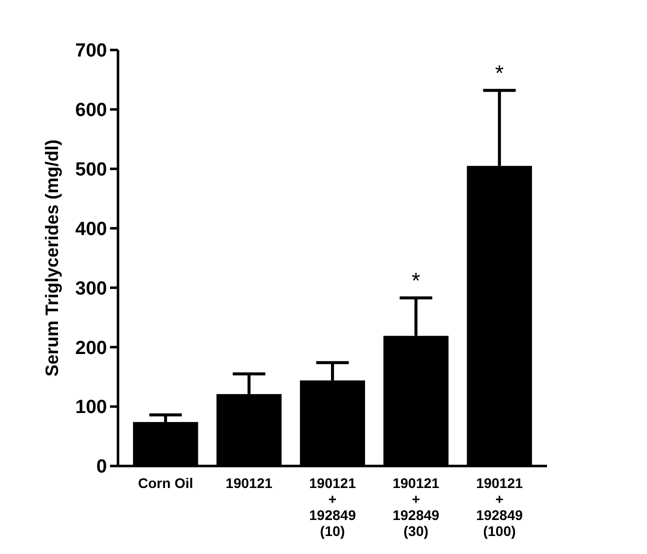 The height and width of the screenshot is (554, 647). I want to click on x-tick-label: 190121 + 192849 (10), so click(332, 507).